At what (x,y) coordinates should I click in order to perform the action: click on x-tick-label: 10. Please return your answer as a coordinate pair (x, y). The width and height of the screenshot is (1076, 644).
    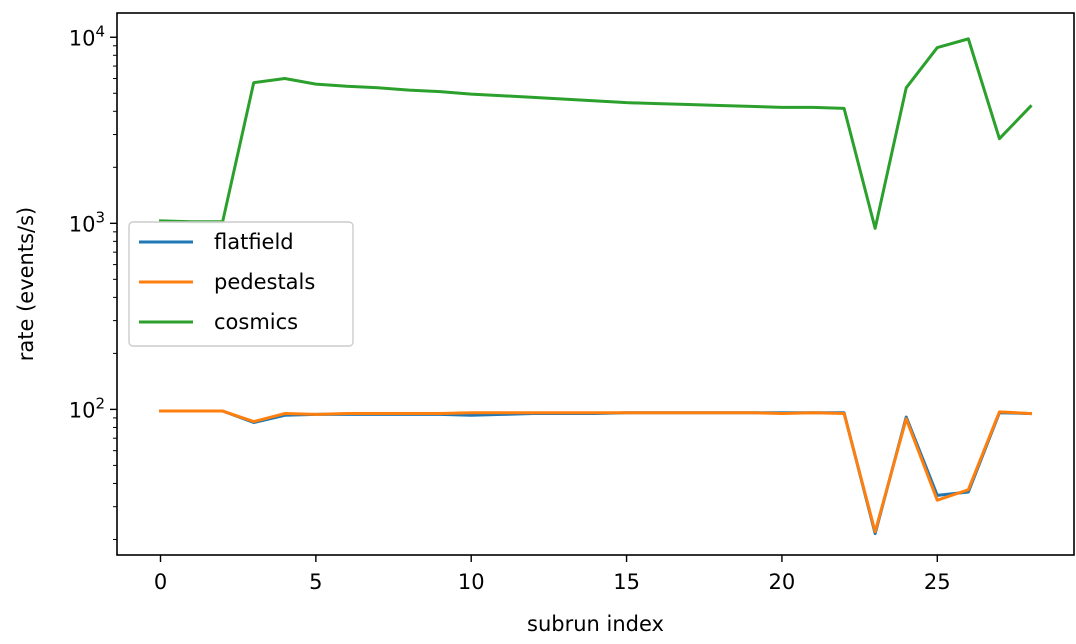
    Looking at the image, I should click on (471, 582).